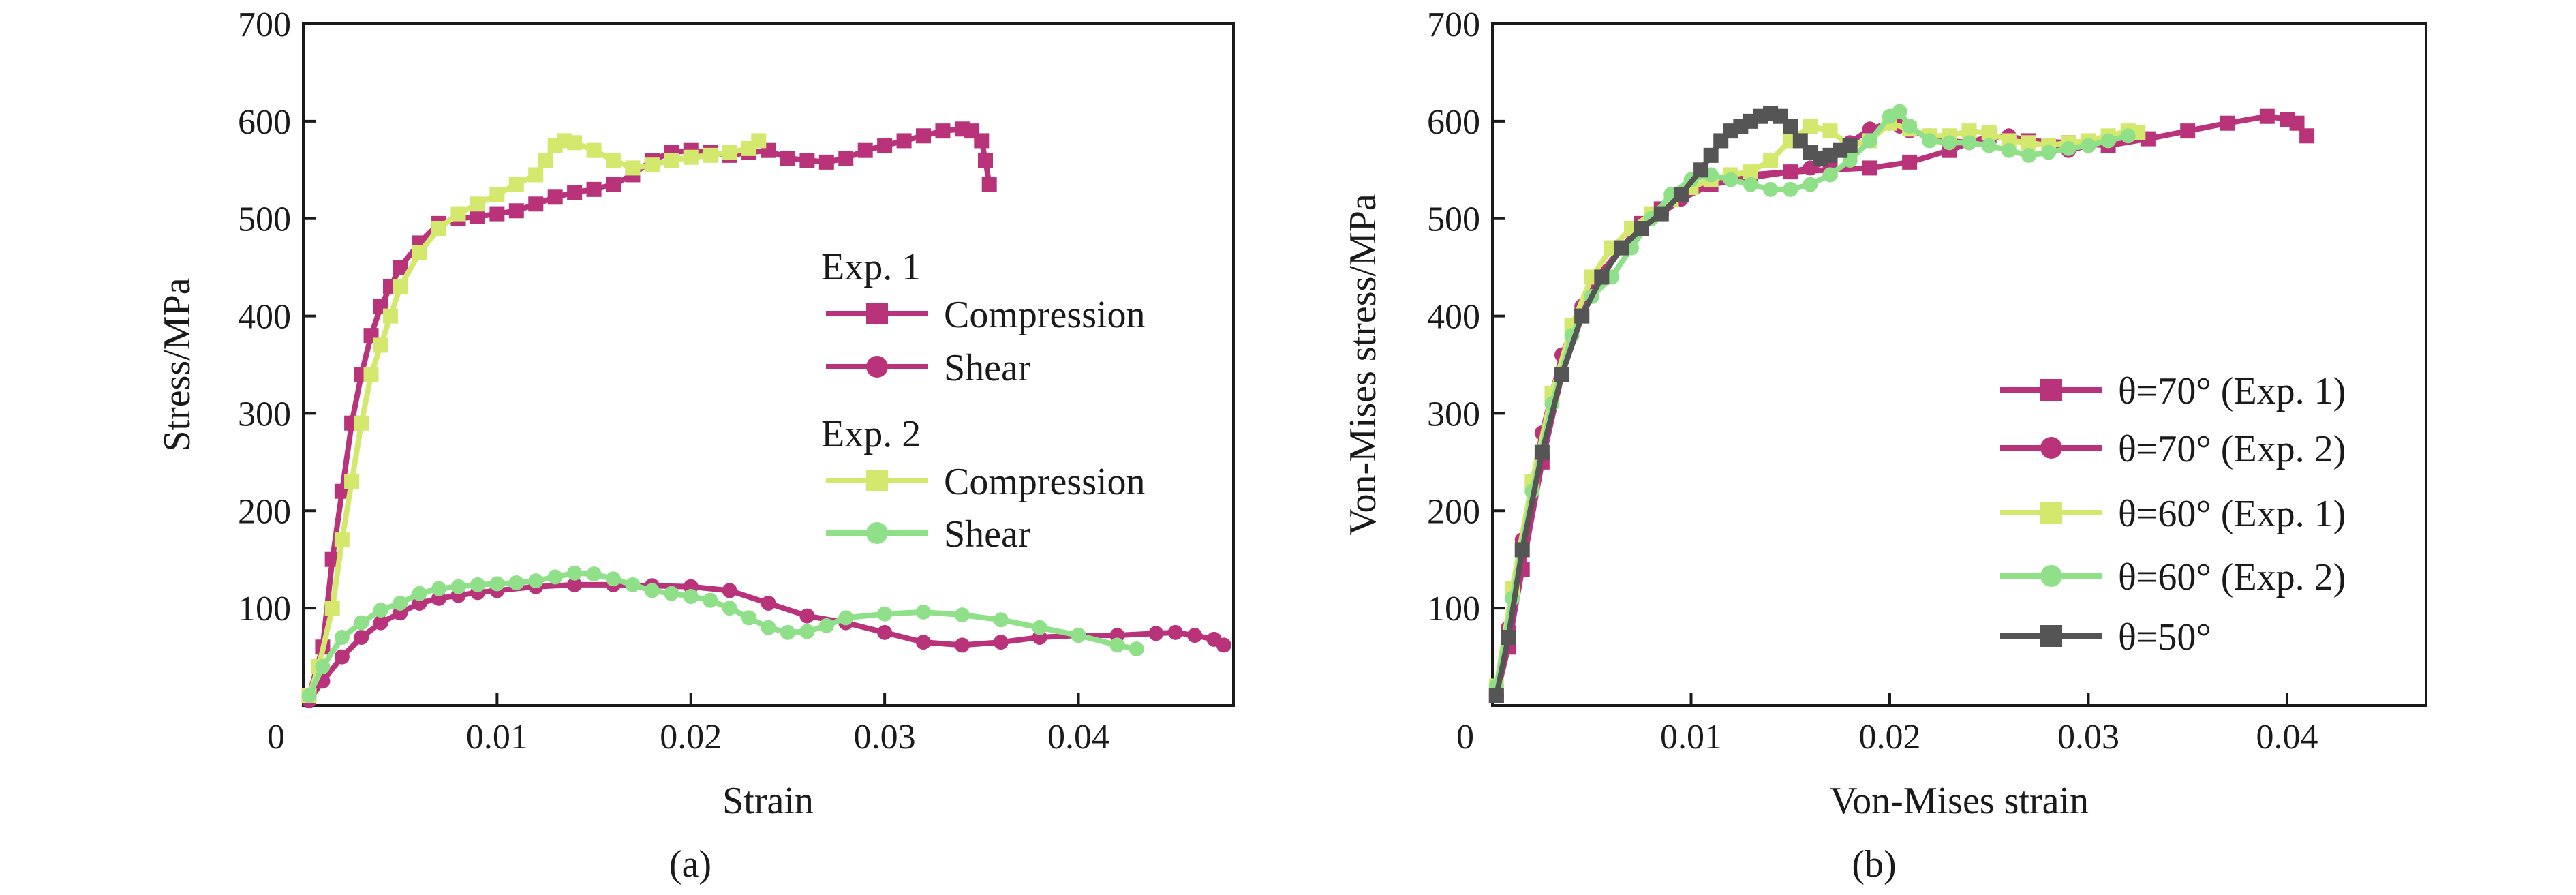  I want to click on legend-group-title-exp2: Exp. 2, so click(871, 434).